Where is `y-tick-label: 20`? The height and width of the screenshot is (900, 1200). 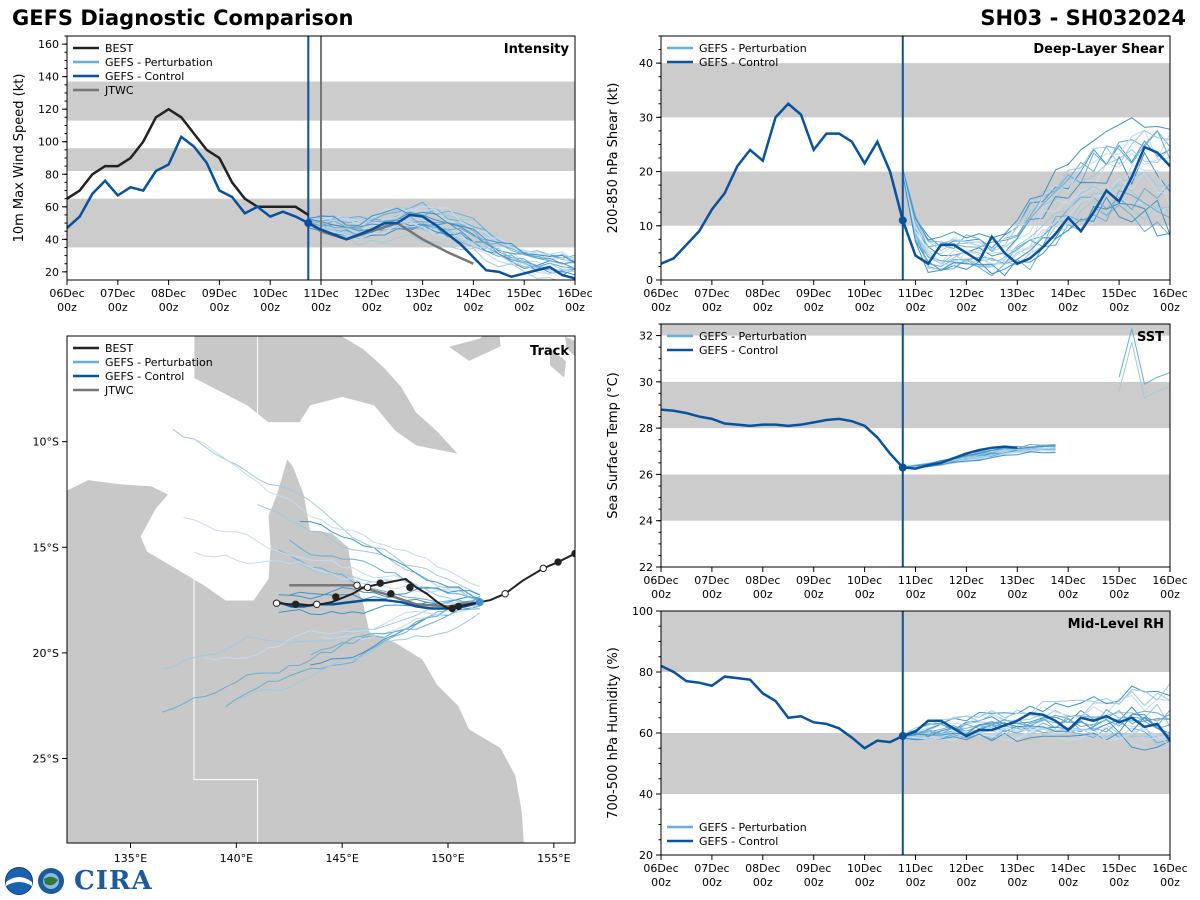 y-tick-label: 20 is located at coordinates (52, 272).